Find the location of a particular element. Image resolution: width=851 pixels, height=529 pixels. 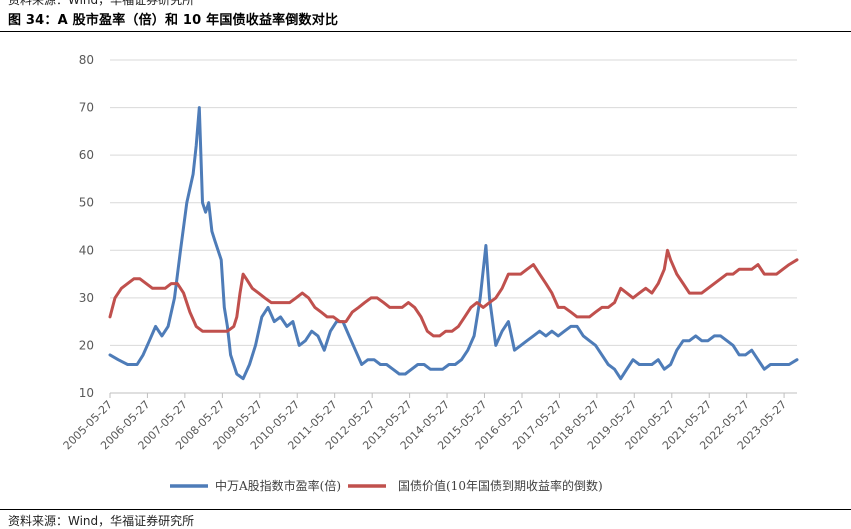

source-note-bottom: 资料来源：Wind，华福证券研究所 is located at coordinates (101, 521).